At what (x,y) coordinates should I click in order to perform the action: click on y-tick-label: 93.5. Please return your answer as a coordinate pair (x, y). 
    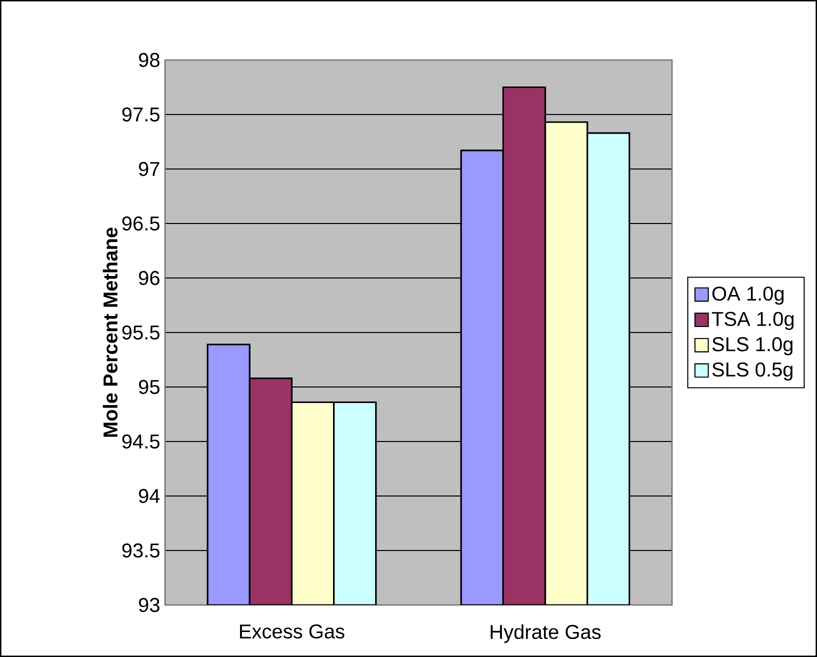
    Looking at the image, I should click on (141, 550).